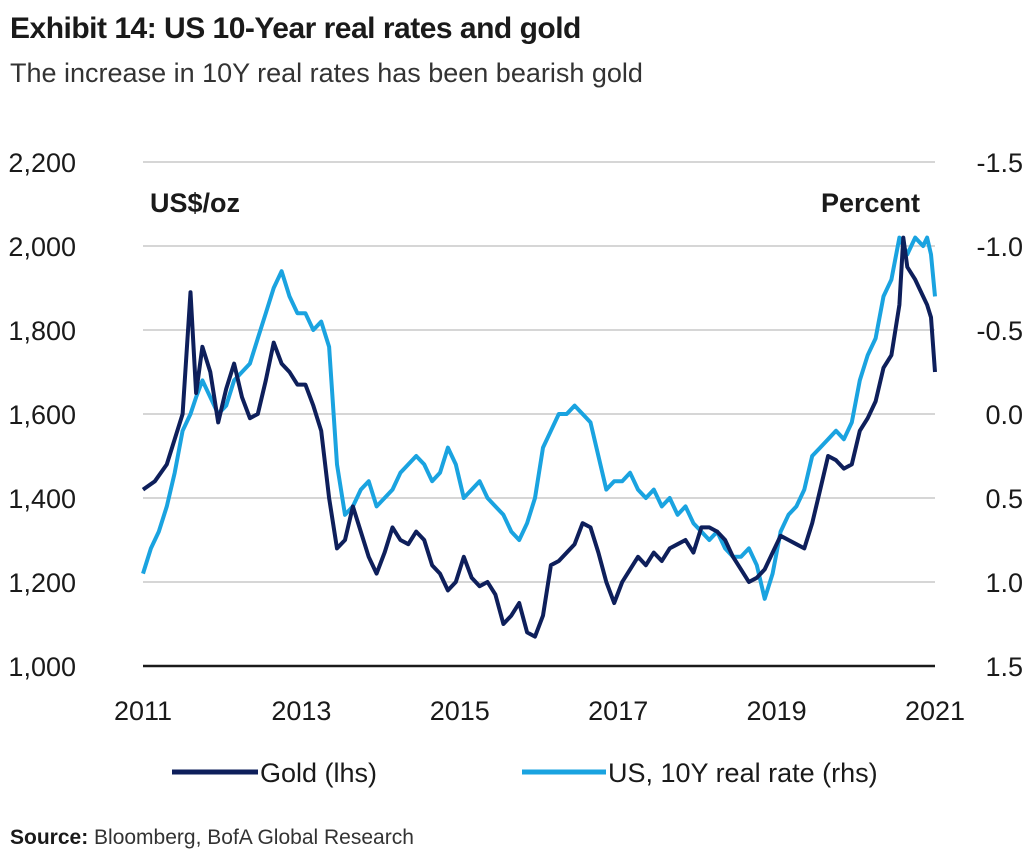  Describe the element at coordinates (318, 773) in the screenshot. I see `legend-label-gold: Gold (lhs)` at that location.